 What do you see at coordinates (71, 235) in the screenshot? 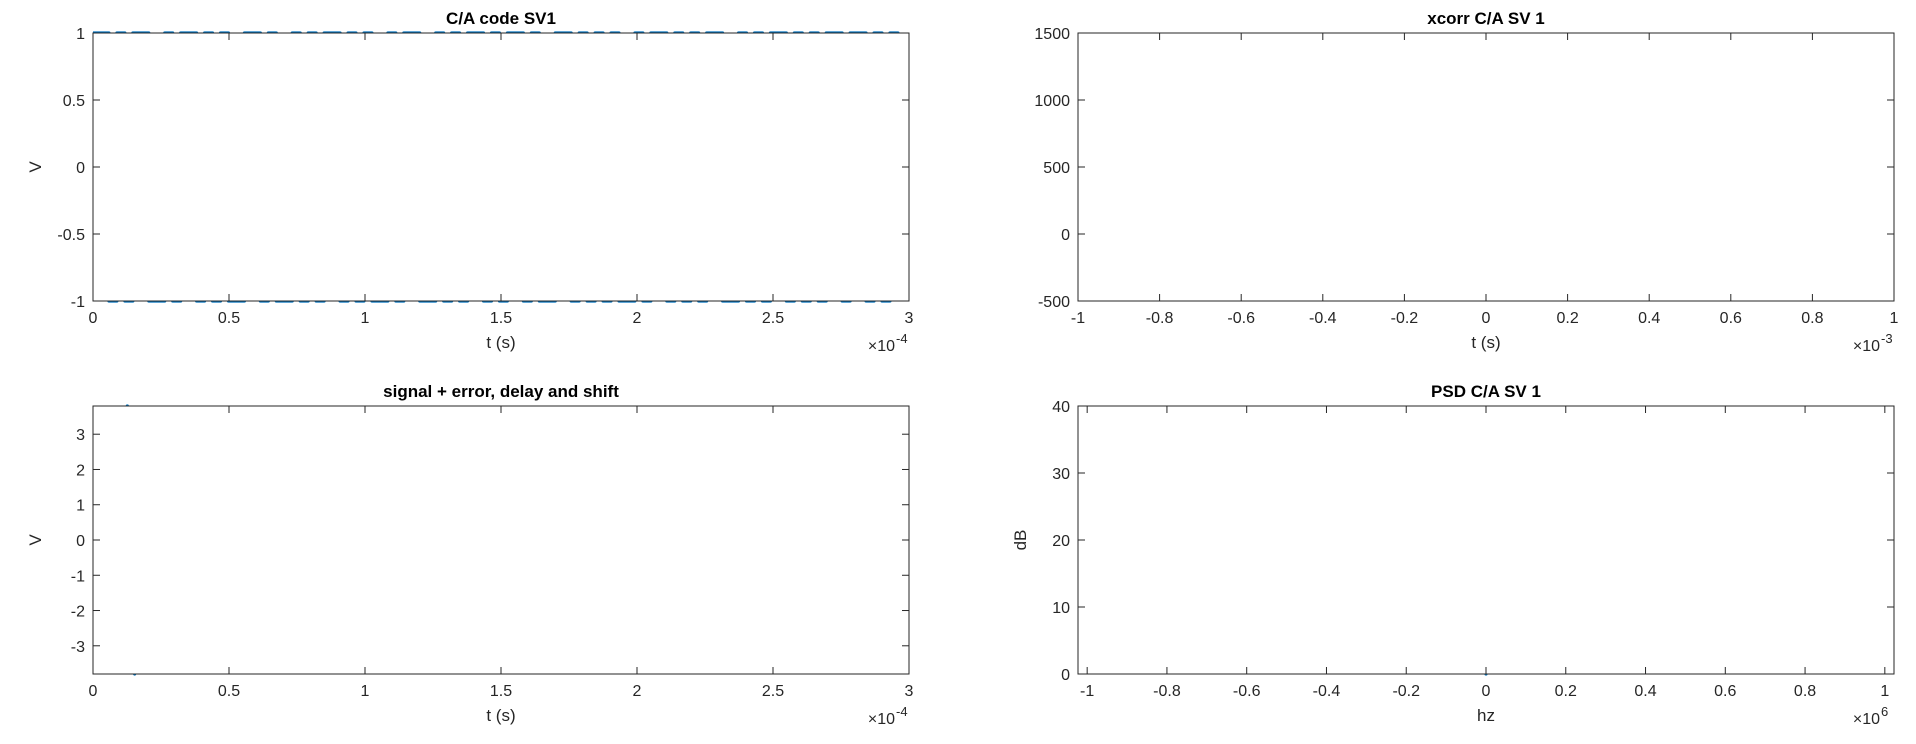
I see `y-tick-label: -0.5` at bounding box center [71, 235].